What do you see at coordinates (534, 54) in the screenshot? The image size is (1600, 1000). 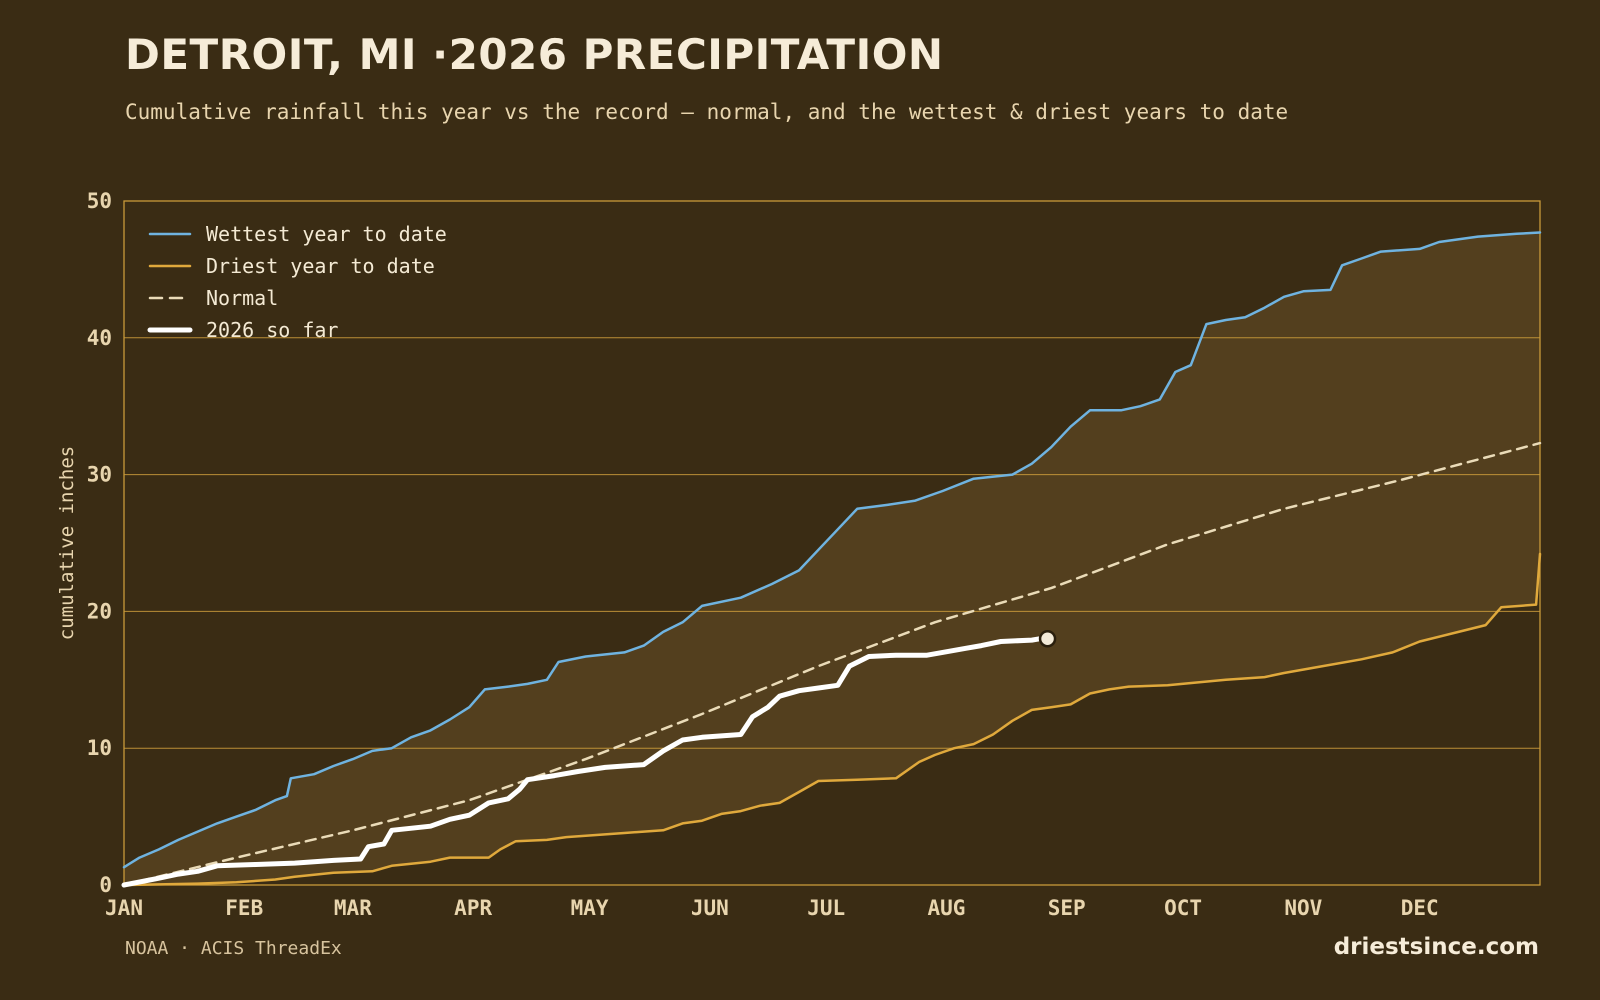 I see `chart-title: DETROIT, MI ·2026 PRECIPITATION` at bounding box center [534, 54].